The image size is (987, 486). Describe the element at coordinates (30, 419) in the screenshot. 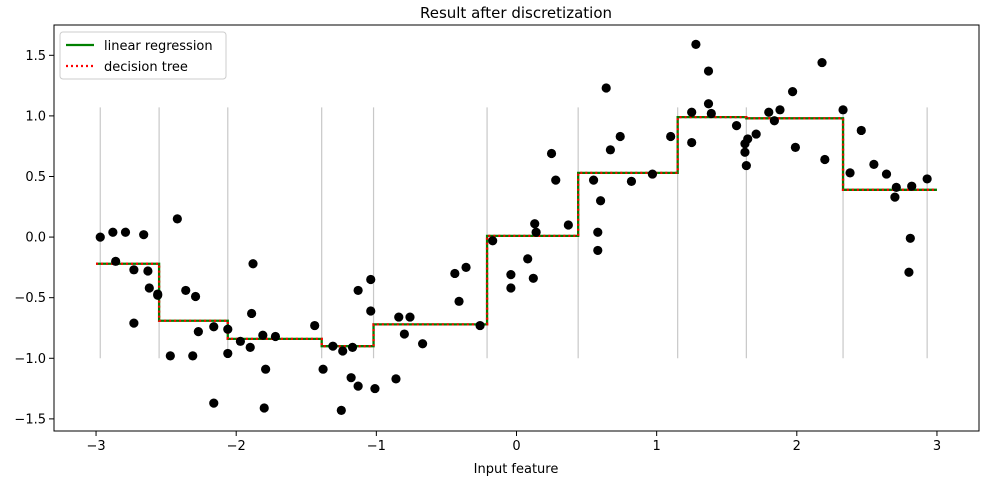

I see `y-tick-label-0: −1.5` at that location.